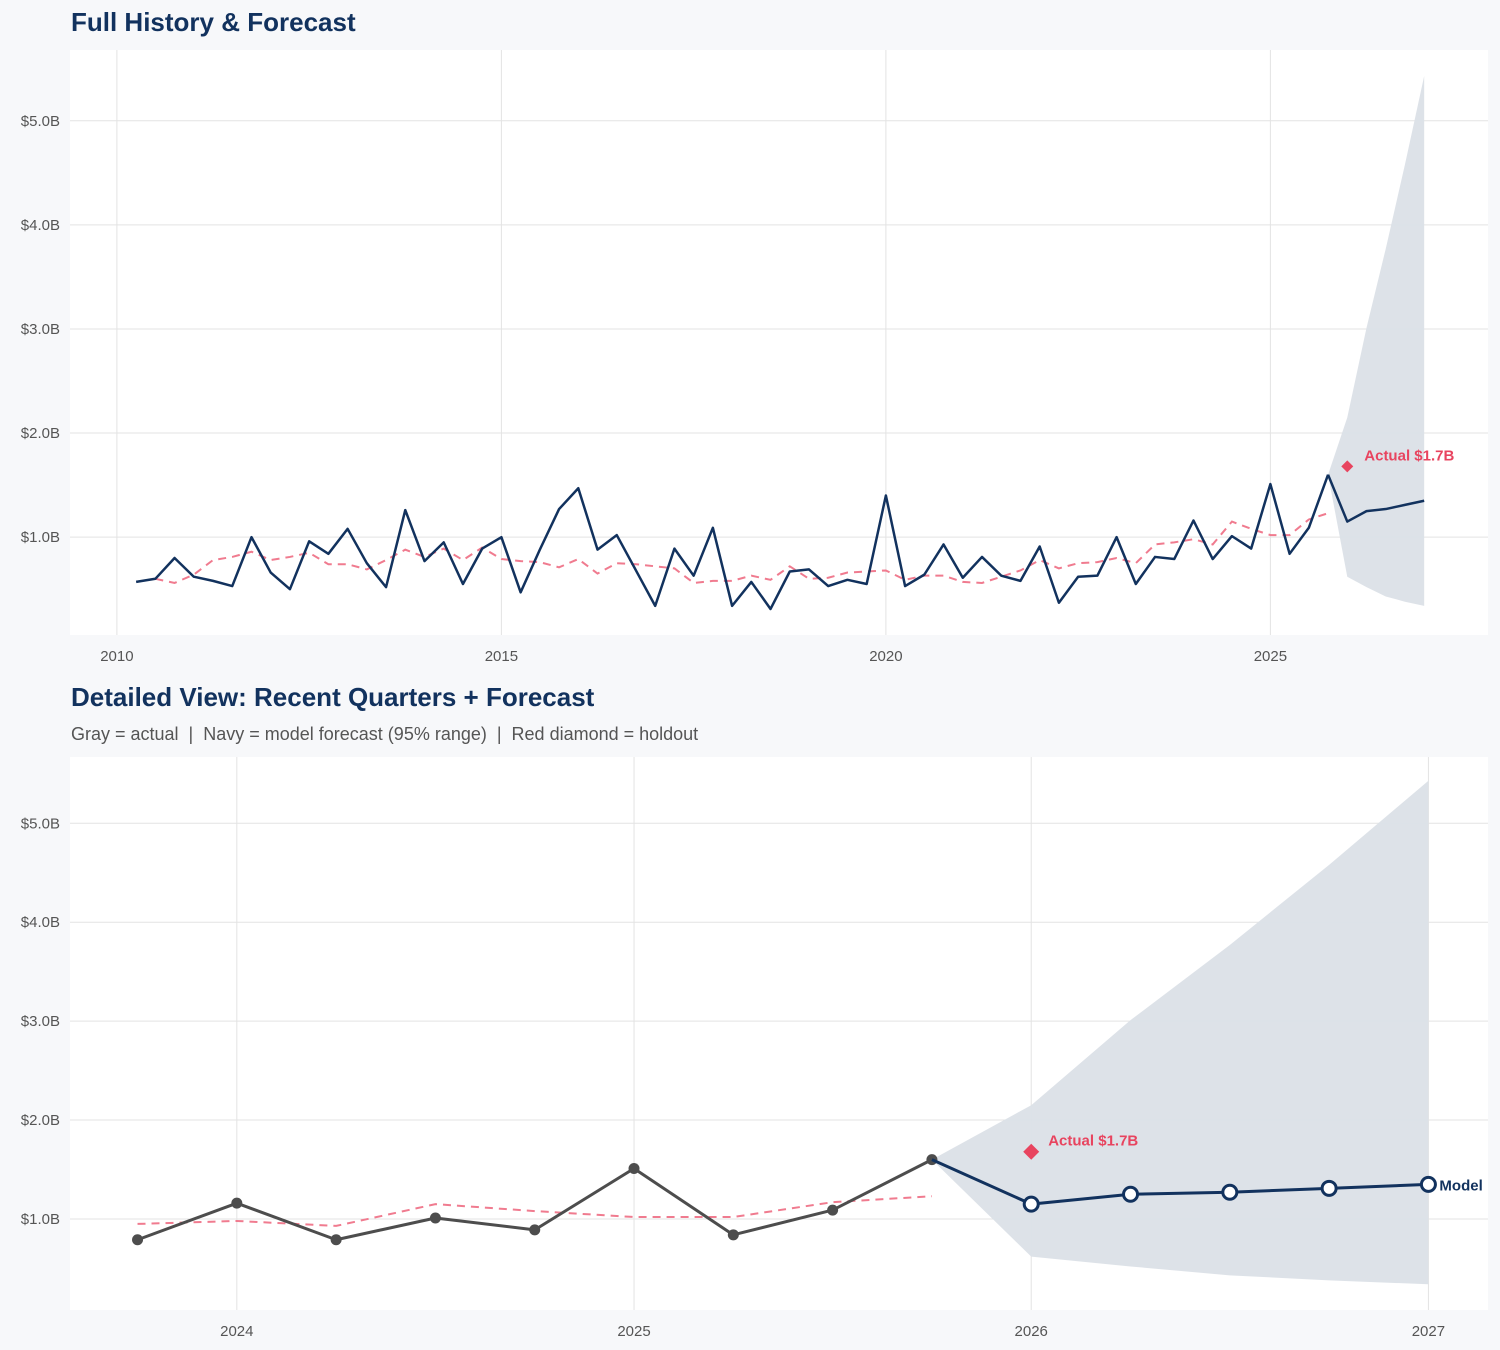  I want to click on model-end-label: Model, so click(1460, 1185).